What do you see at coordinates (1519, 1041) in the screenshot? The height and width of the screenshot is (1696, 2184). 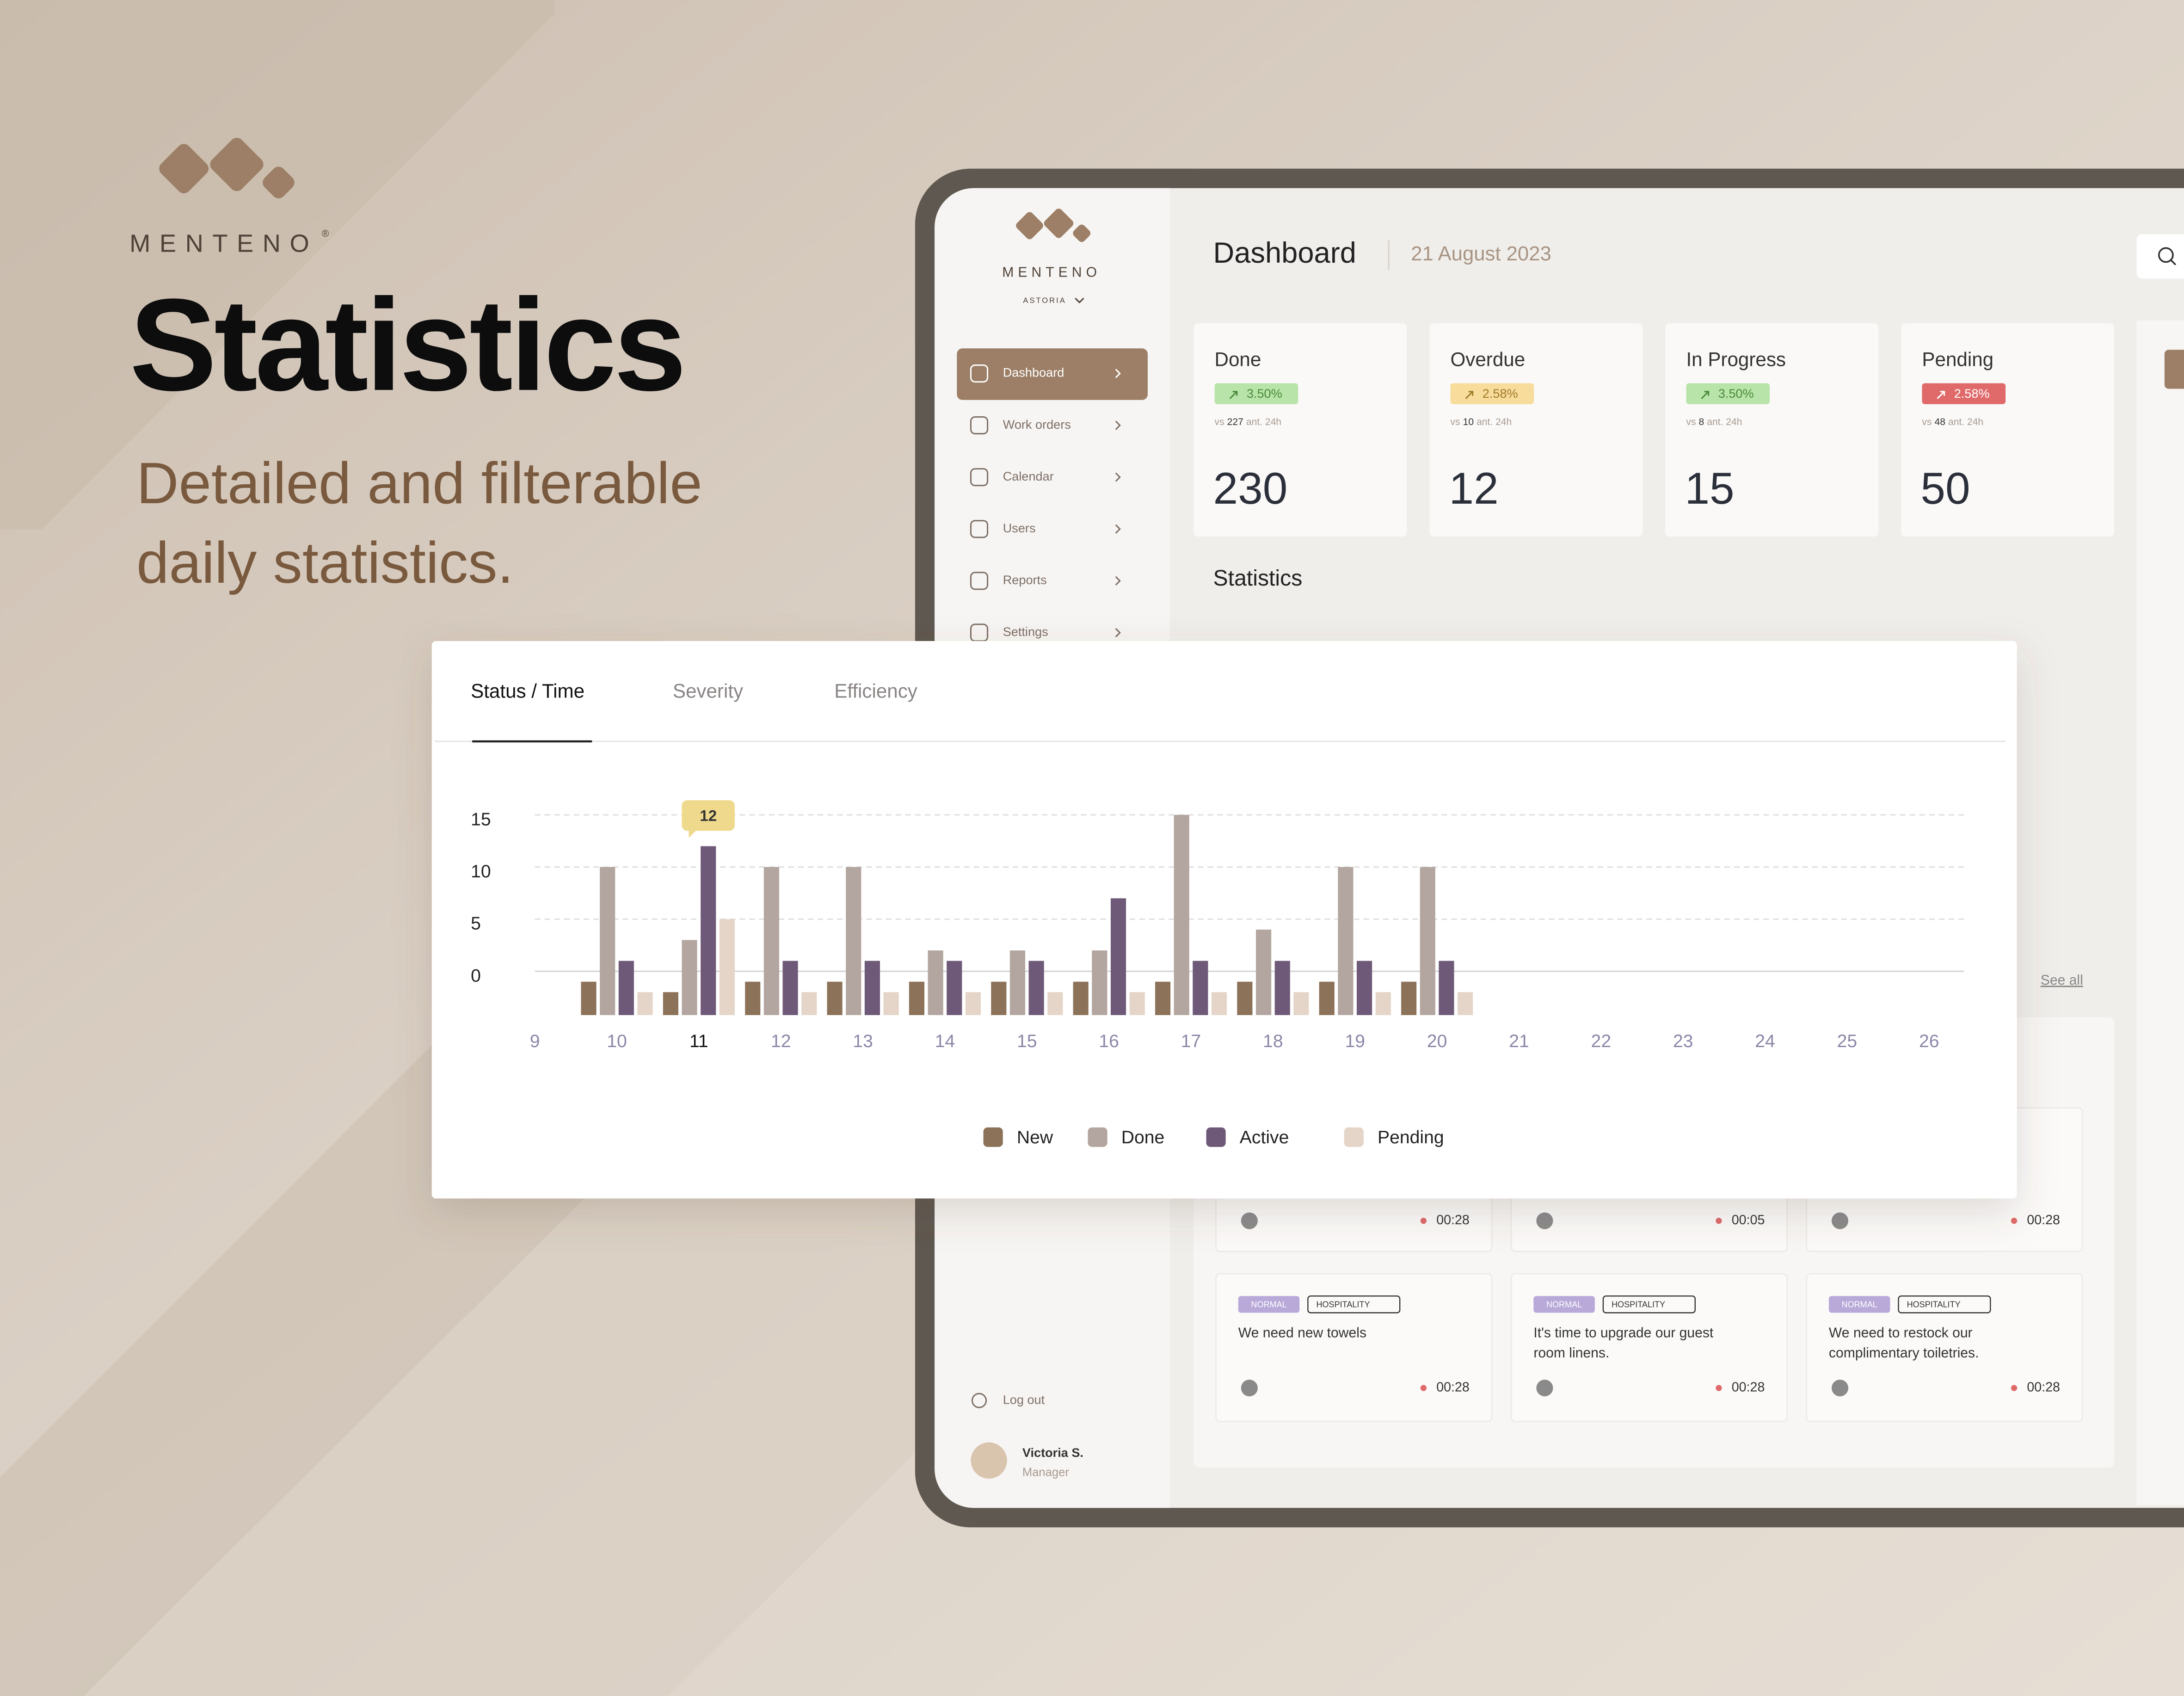 I see `x-tick-label: 21` at bounding box center [1519, 1041].